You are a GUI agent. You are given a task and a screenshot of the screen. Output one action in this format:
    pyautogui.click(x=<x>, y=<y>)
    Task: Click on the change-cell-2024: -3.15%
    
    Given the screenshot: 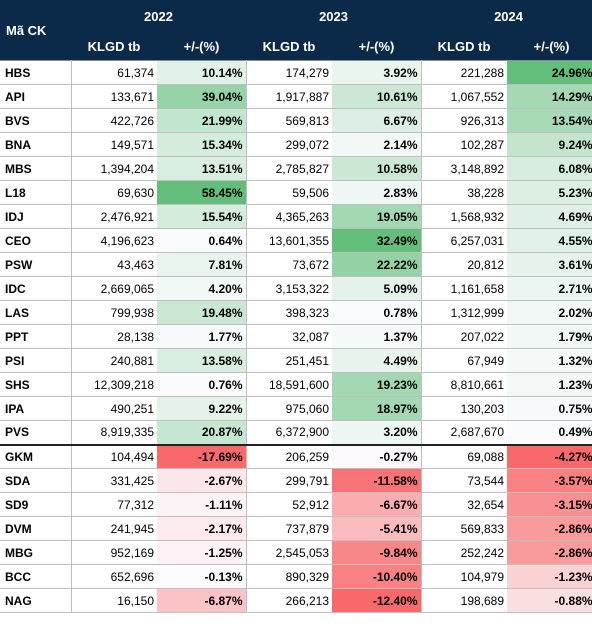 What is the action you would take?
    pyautogui.click(x=549, y=504)
    